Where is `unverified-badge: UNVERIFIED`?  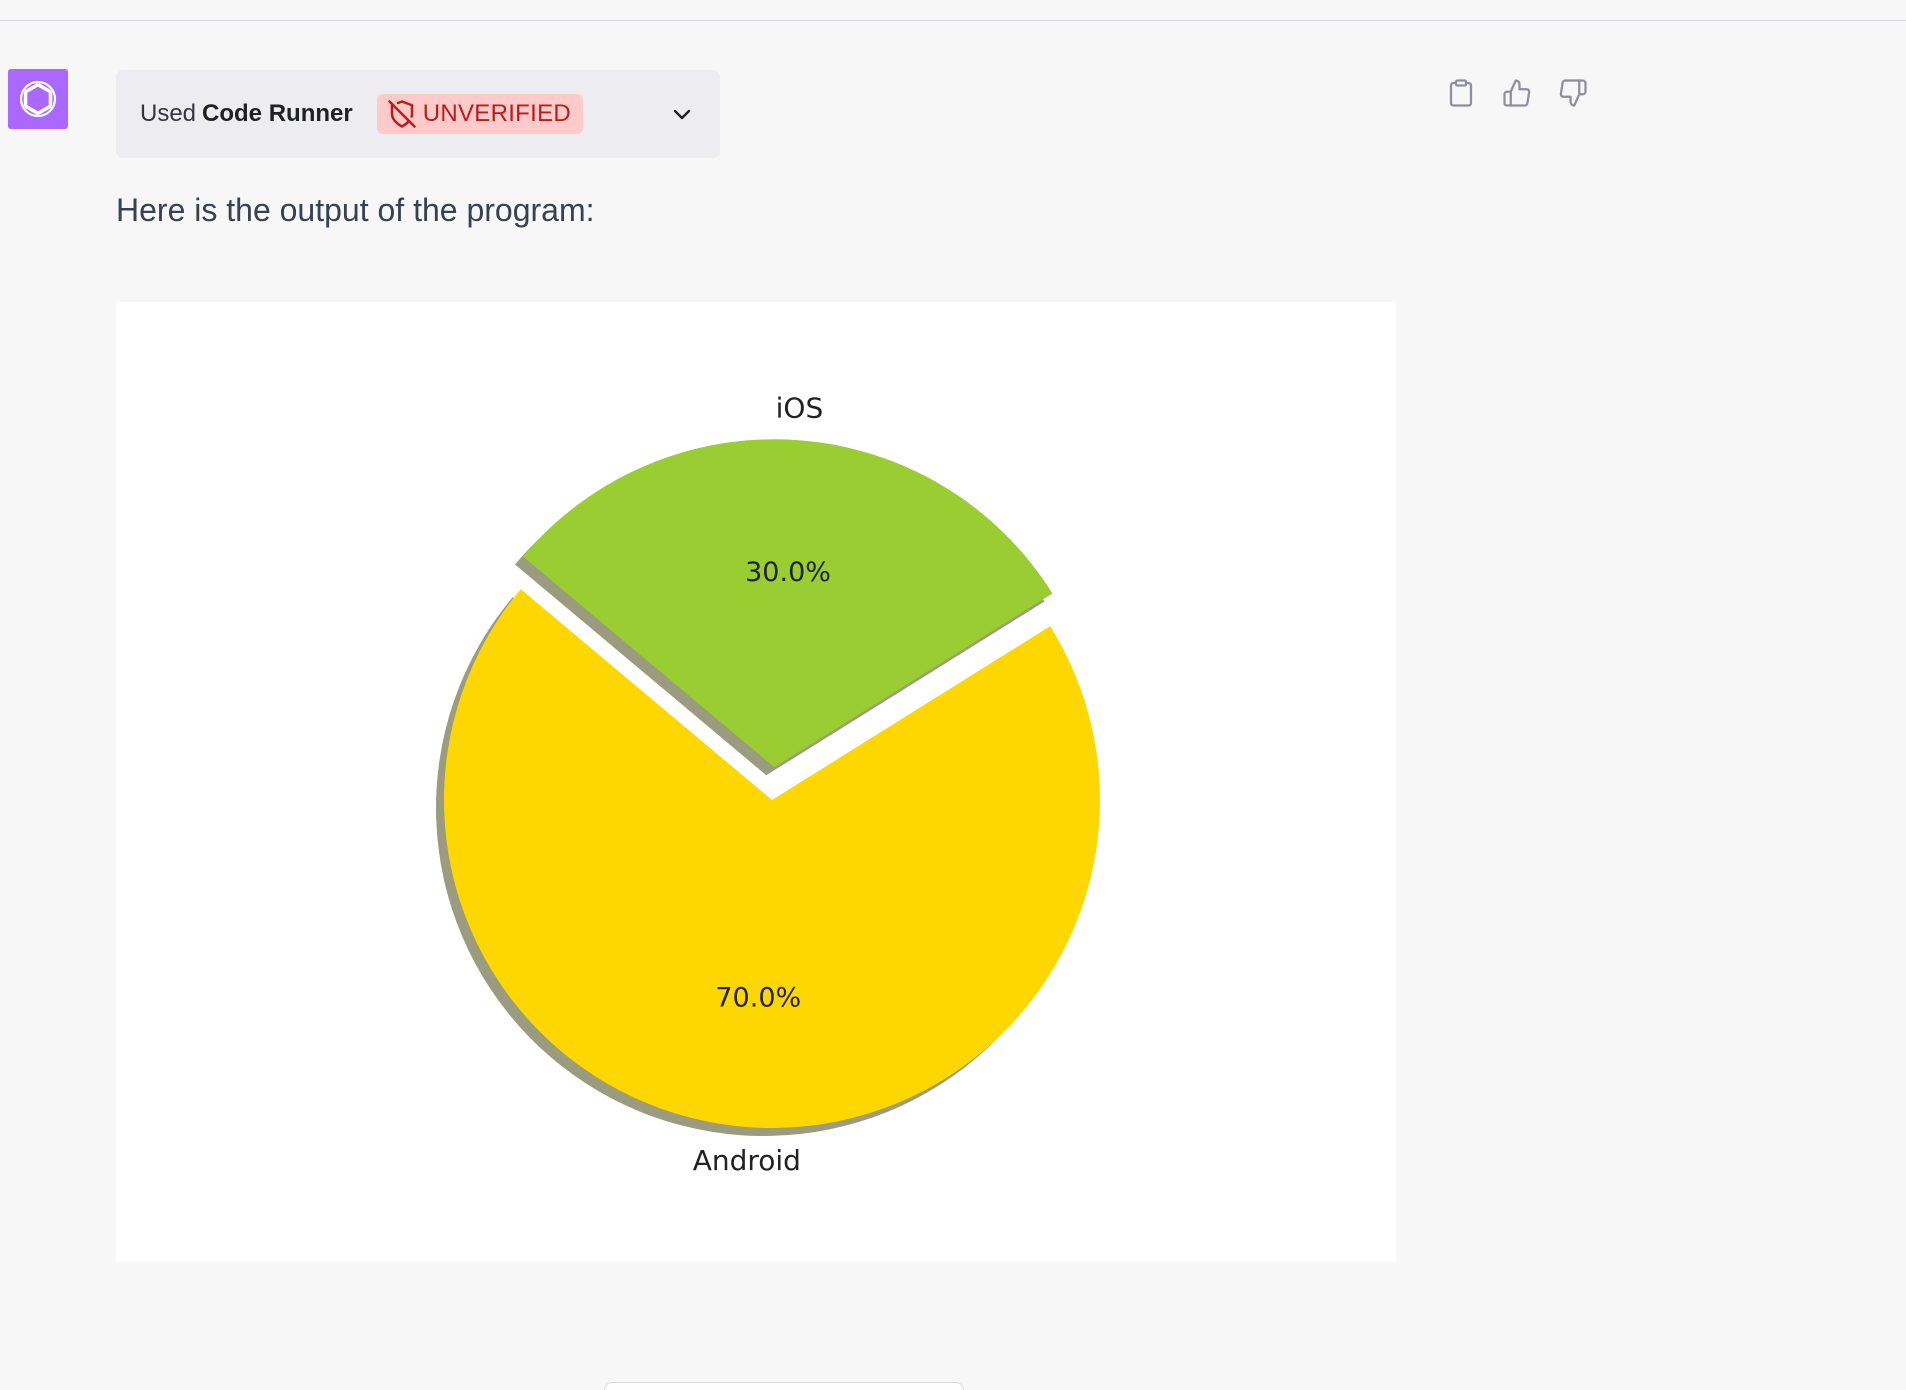 unverified-badge: UNVERIFIED is located at coordinates (480, 114).